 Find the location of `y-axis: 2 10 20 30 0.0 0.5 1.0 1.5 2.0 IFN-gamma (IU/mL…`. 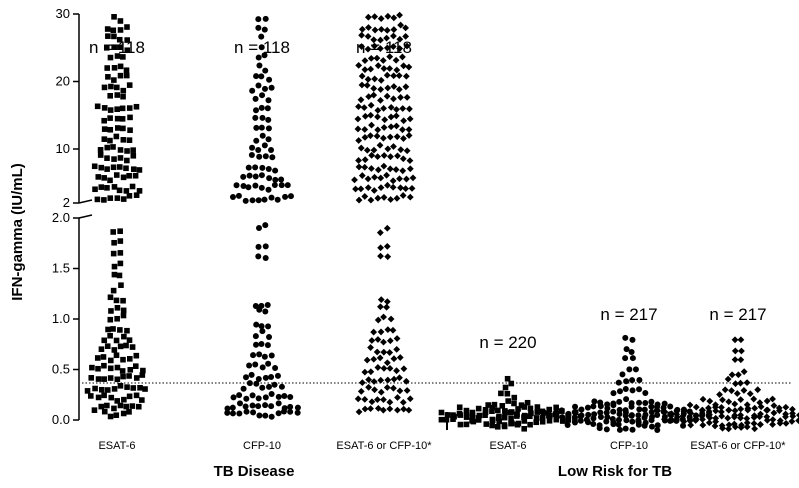

y-axis: 2 10 20 30 0.0 0.5 1.0 1.5 2.0 IFN-gamma (IU/mL… is located at coordinates (51, 216).